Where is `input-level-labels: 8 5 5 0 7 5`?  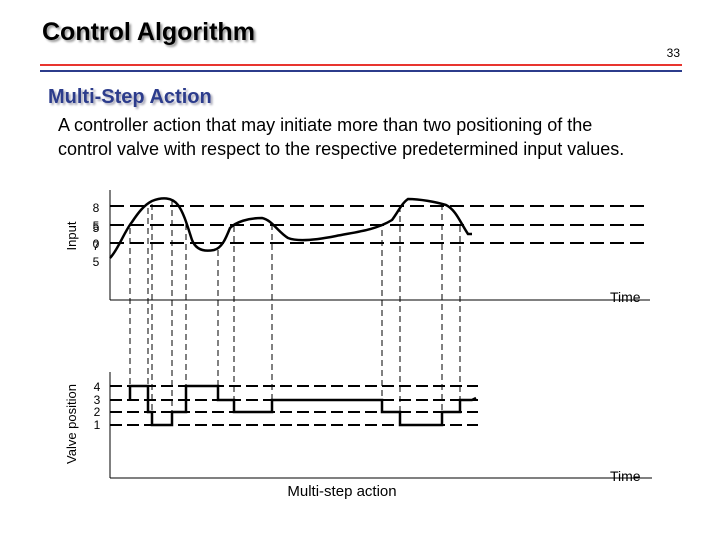
input-level-labels: 8 5 5 0 7 5 is located at coordinates (96, 235).